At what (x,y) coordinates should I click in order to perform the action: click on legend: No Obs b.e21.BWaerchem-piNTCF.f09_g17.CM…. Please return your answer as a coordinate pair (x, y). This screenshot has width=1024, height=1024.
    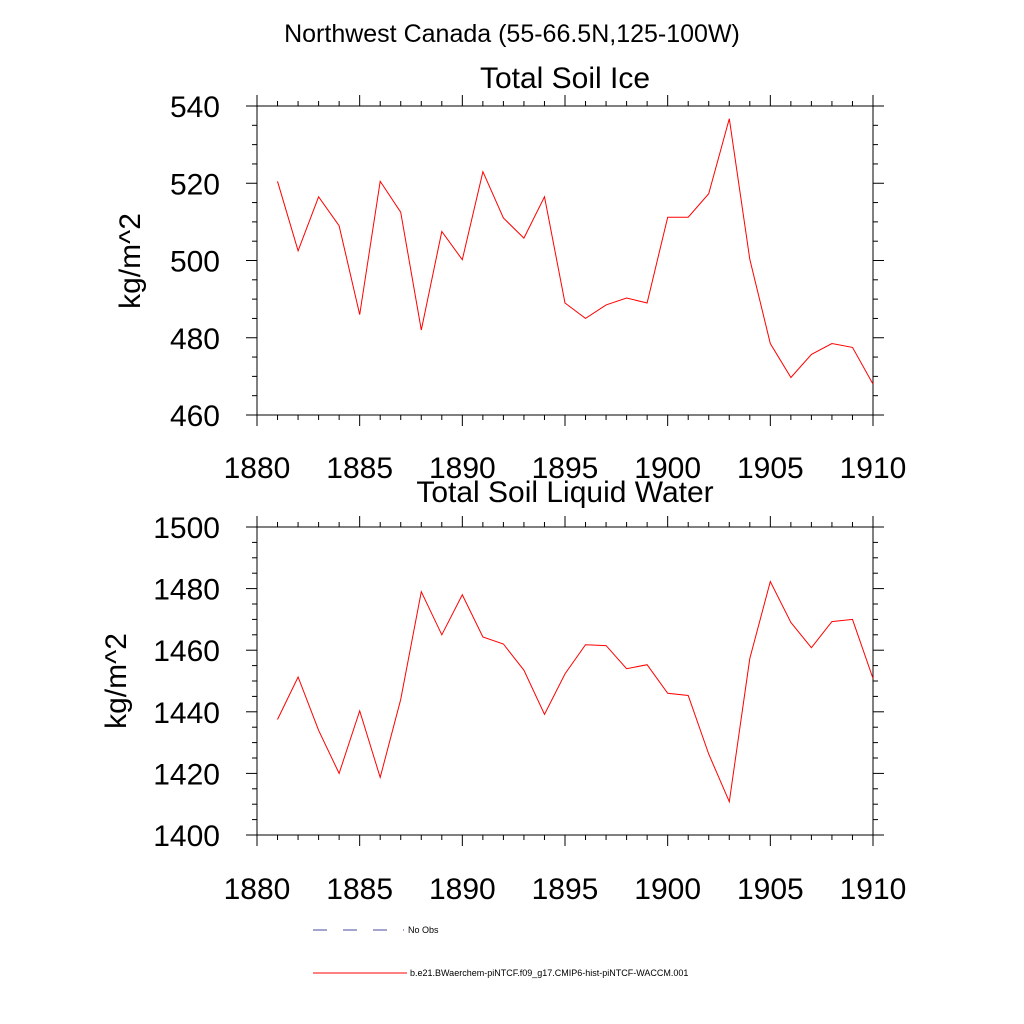
    Looking at the image, I should click on (500, 951).